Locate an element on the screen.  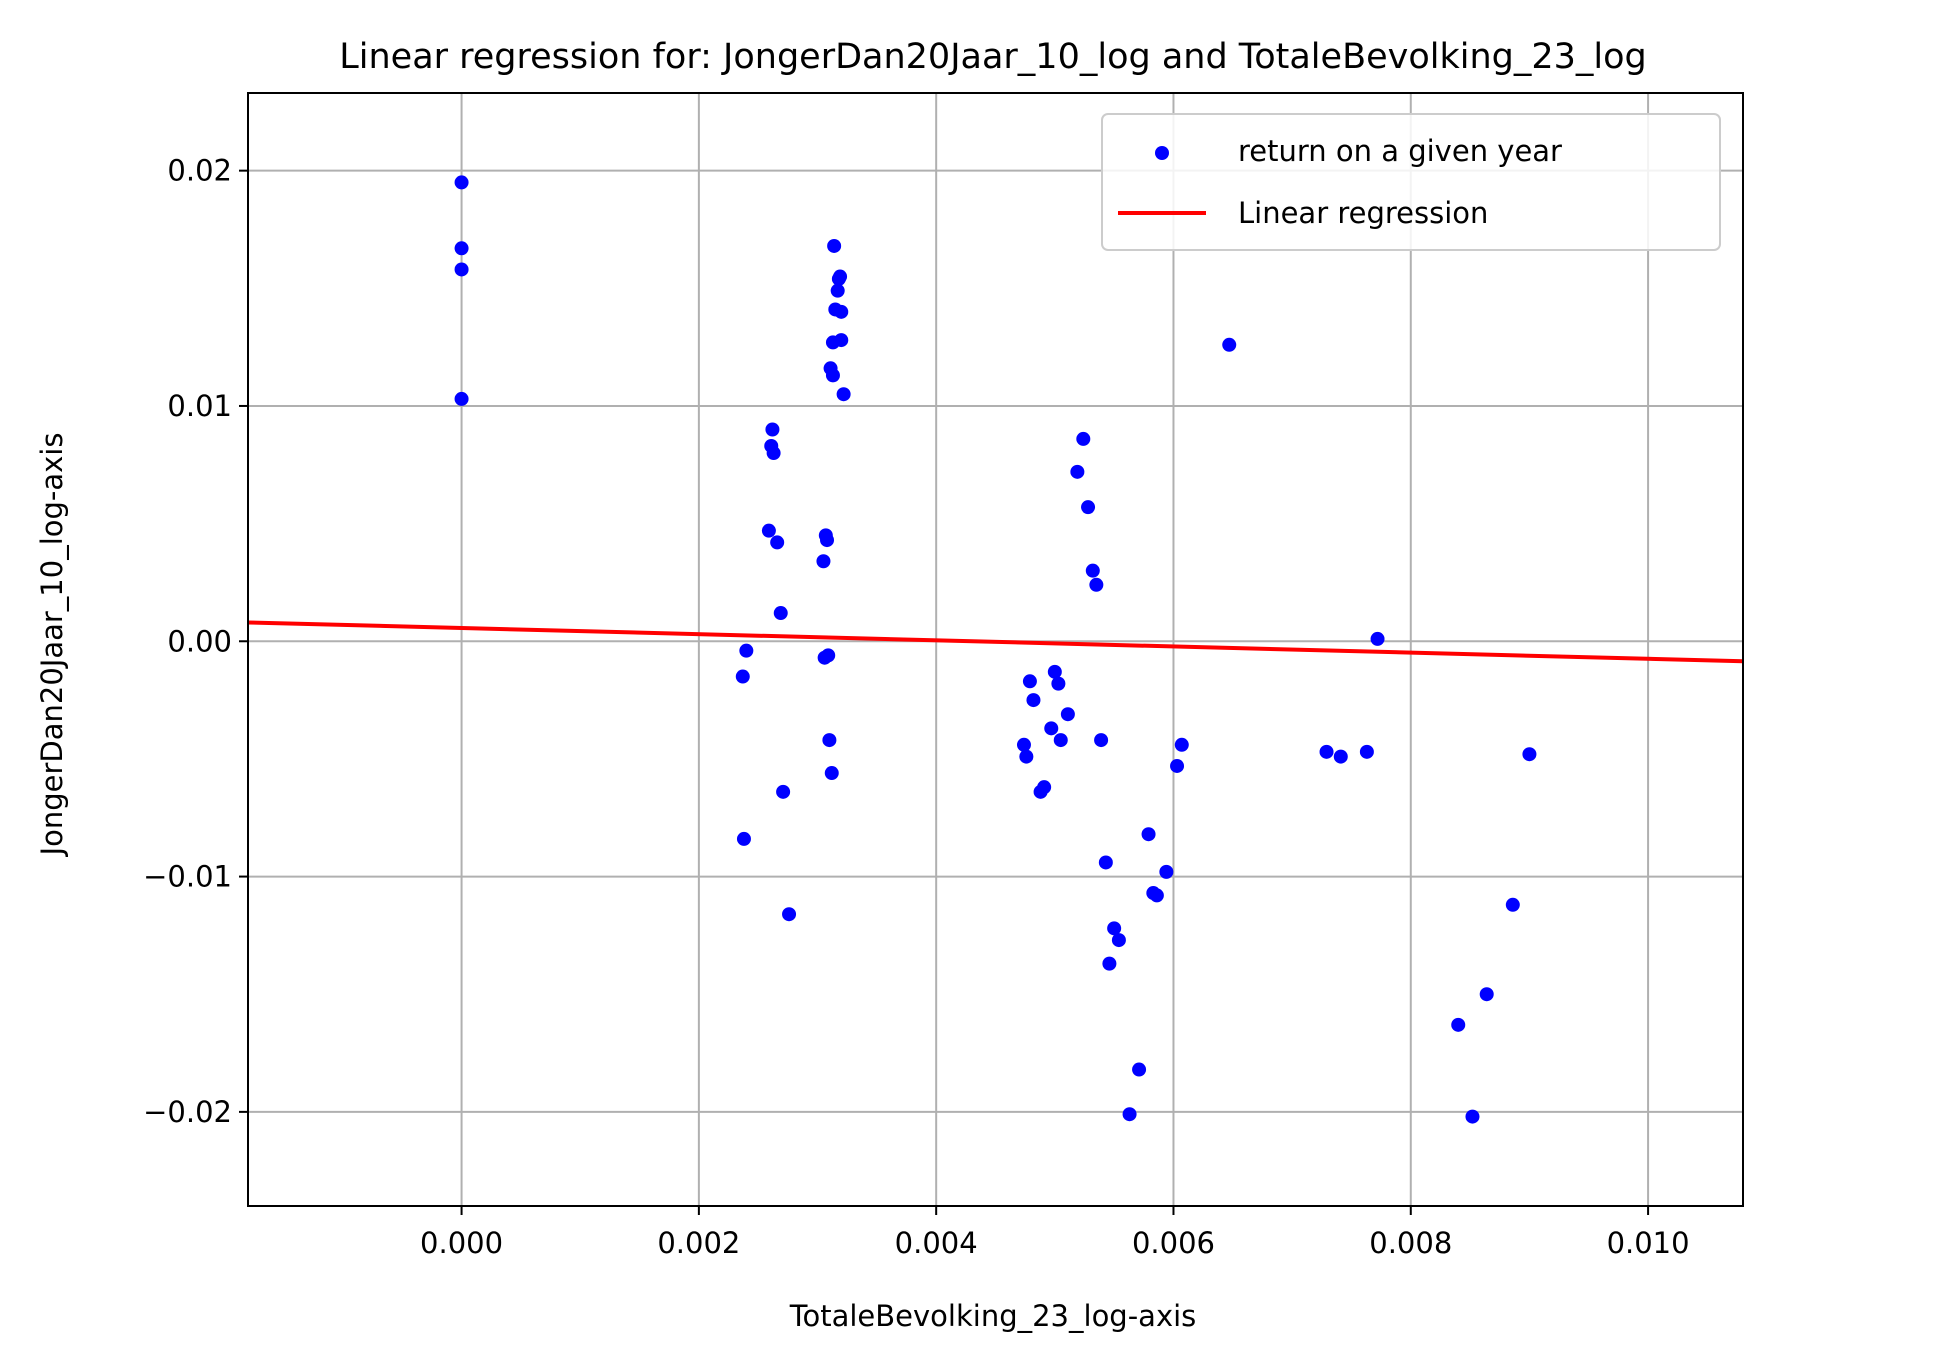
legend-label-scatter: return on a given year is located at coordinates (1400, 151).